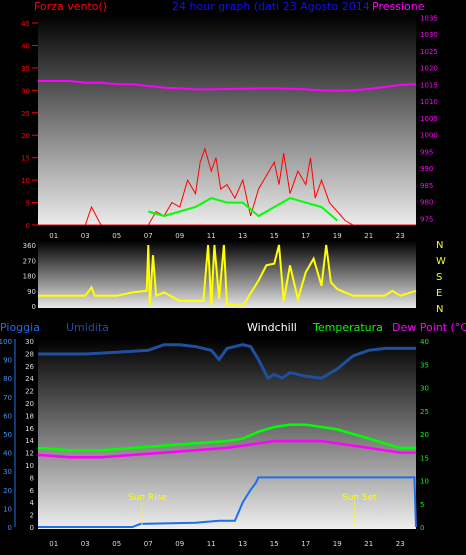 The height and width of the screenshot is (555, 466). What do you see at coordinates (429, 327) in the screenshot?
I see `legend-dew-point: Dew Point (°C)` at bounding box center [429, 327].